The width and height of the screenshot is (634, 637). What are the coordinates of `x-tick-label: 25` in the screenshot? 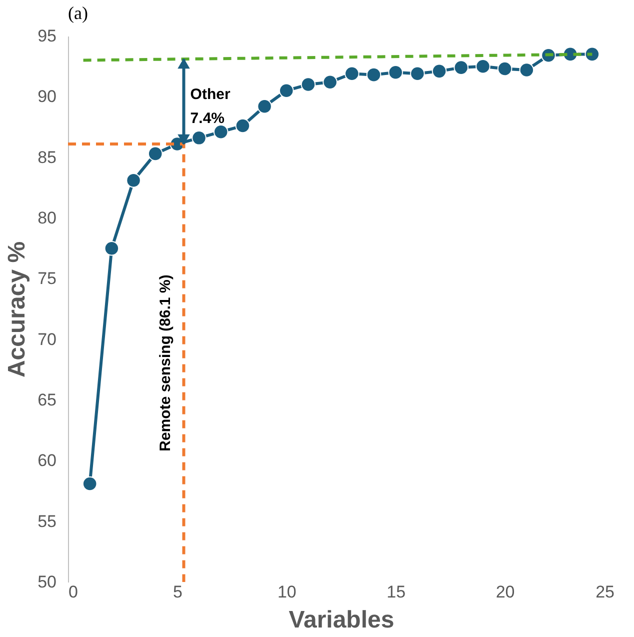 It's located at (605, 592).